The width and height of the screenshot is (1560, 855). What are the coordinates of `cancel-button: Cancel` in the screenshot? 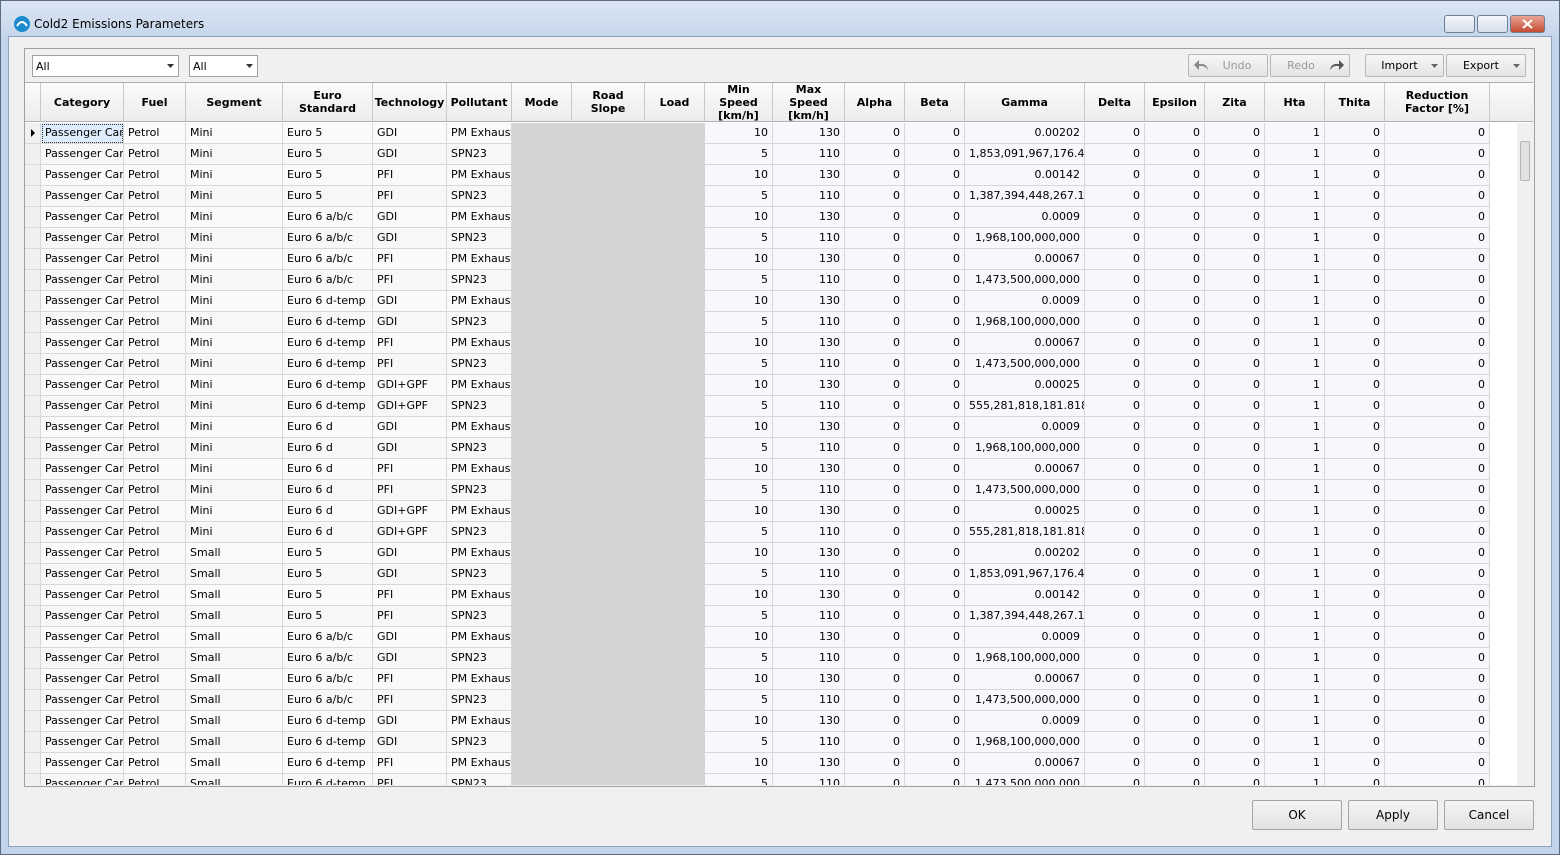 It's located at (1489, 815).